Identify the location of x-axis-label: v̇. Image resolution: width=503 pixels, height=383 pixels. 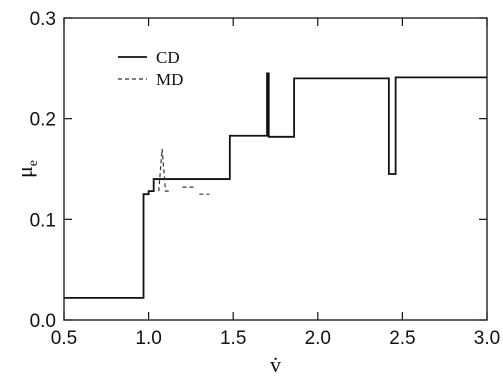
(275, 364).